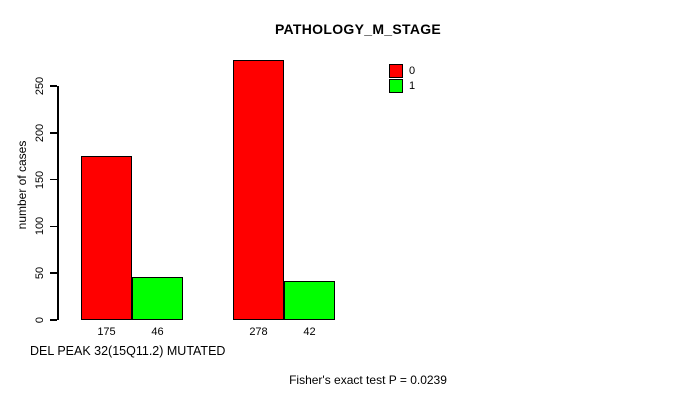  Describe the element at coordinates (40, 132) in the screenshot. I see `y-axis-tick-label: 200` at that location.